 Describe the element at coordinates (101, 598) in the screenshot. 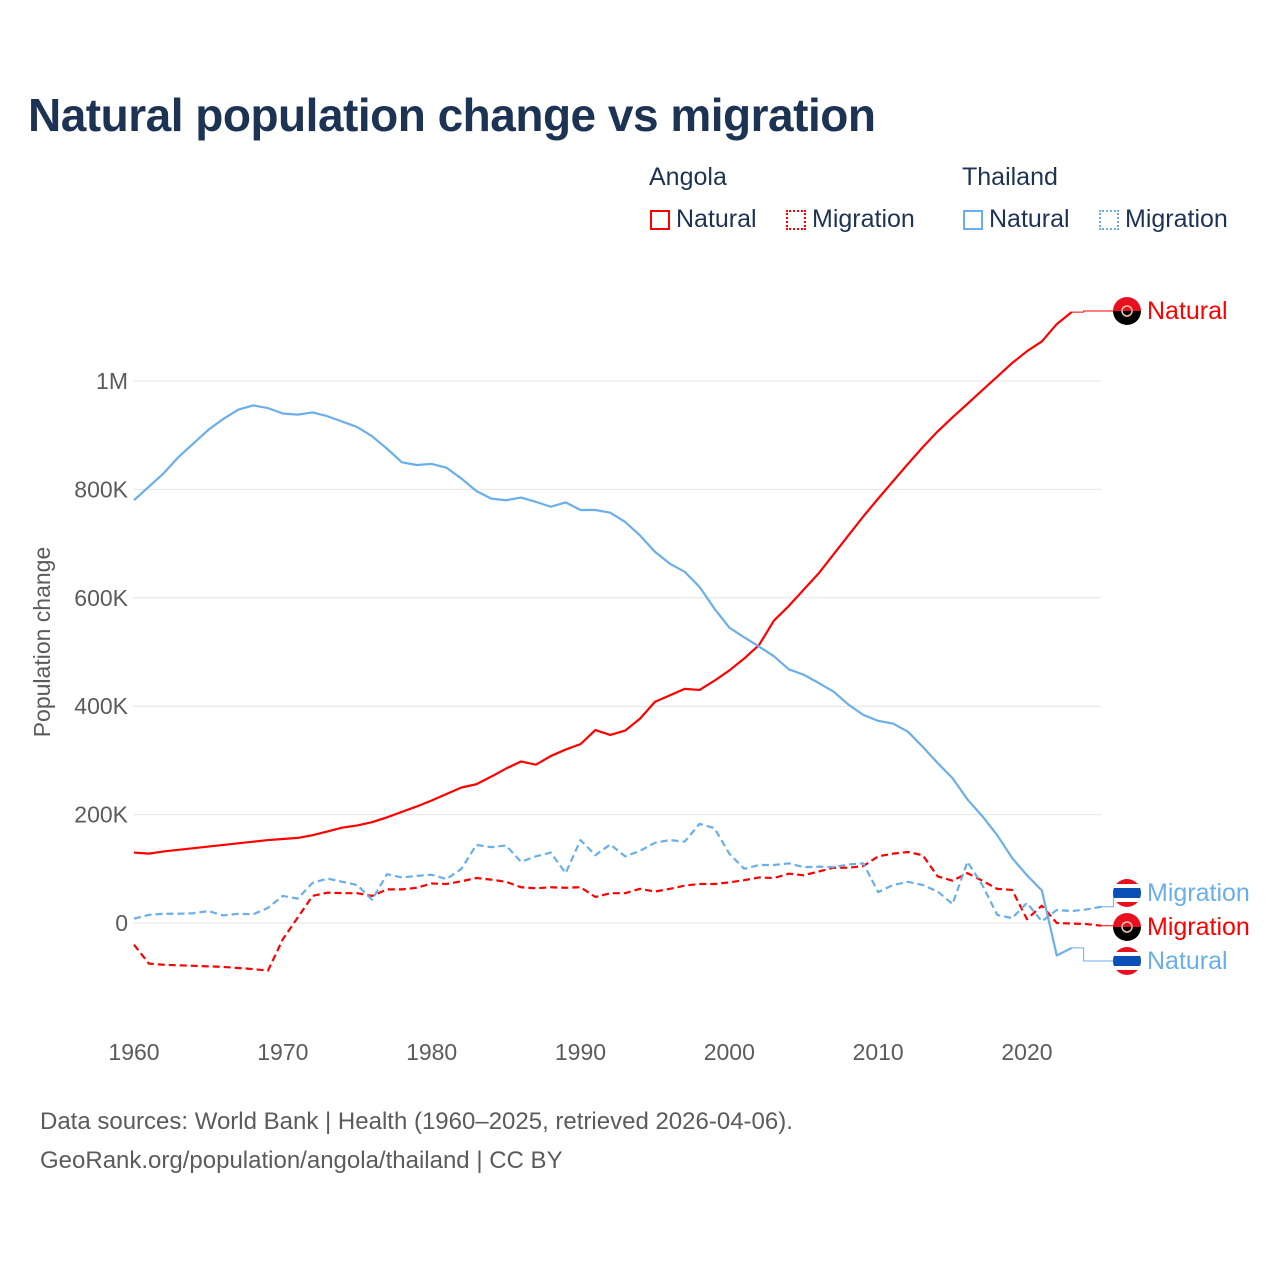

I see `y-tick-label: 600K` at that location.